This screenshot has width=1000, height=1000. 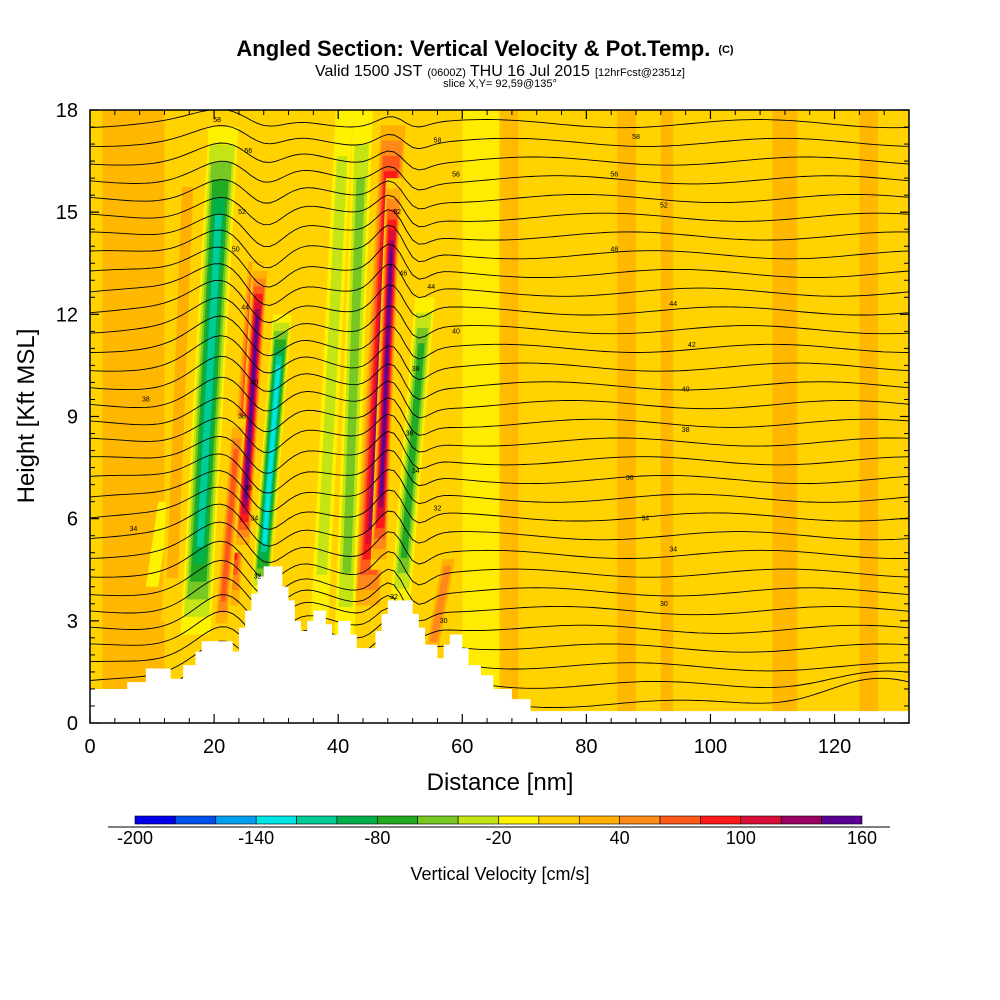 What do you see at coordinates (403, 273) in the screenshot?
I see `isentrope-label: 46` at bounding box center [403, 273].